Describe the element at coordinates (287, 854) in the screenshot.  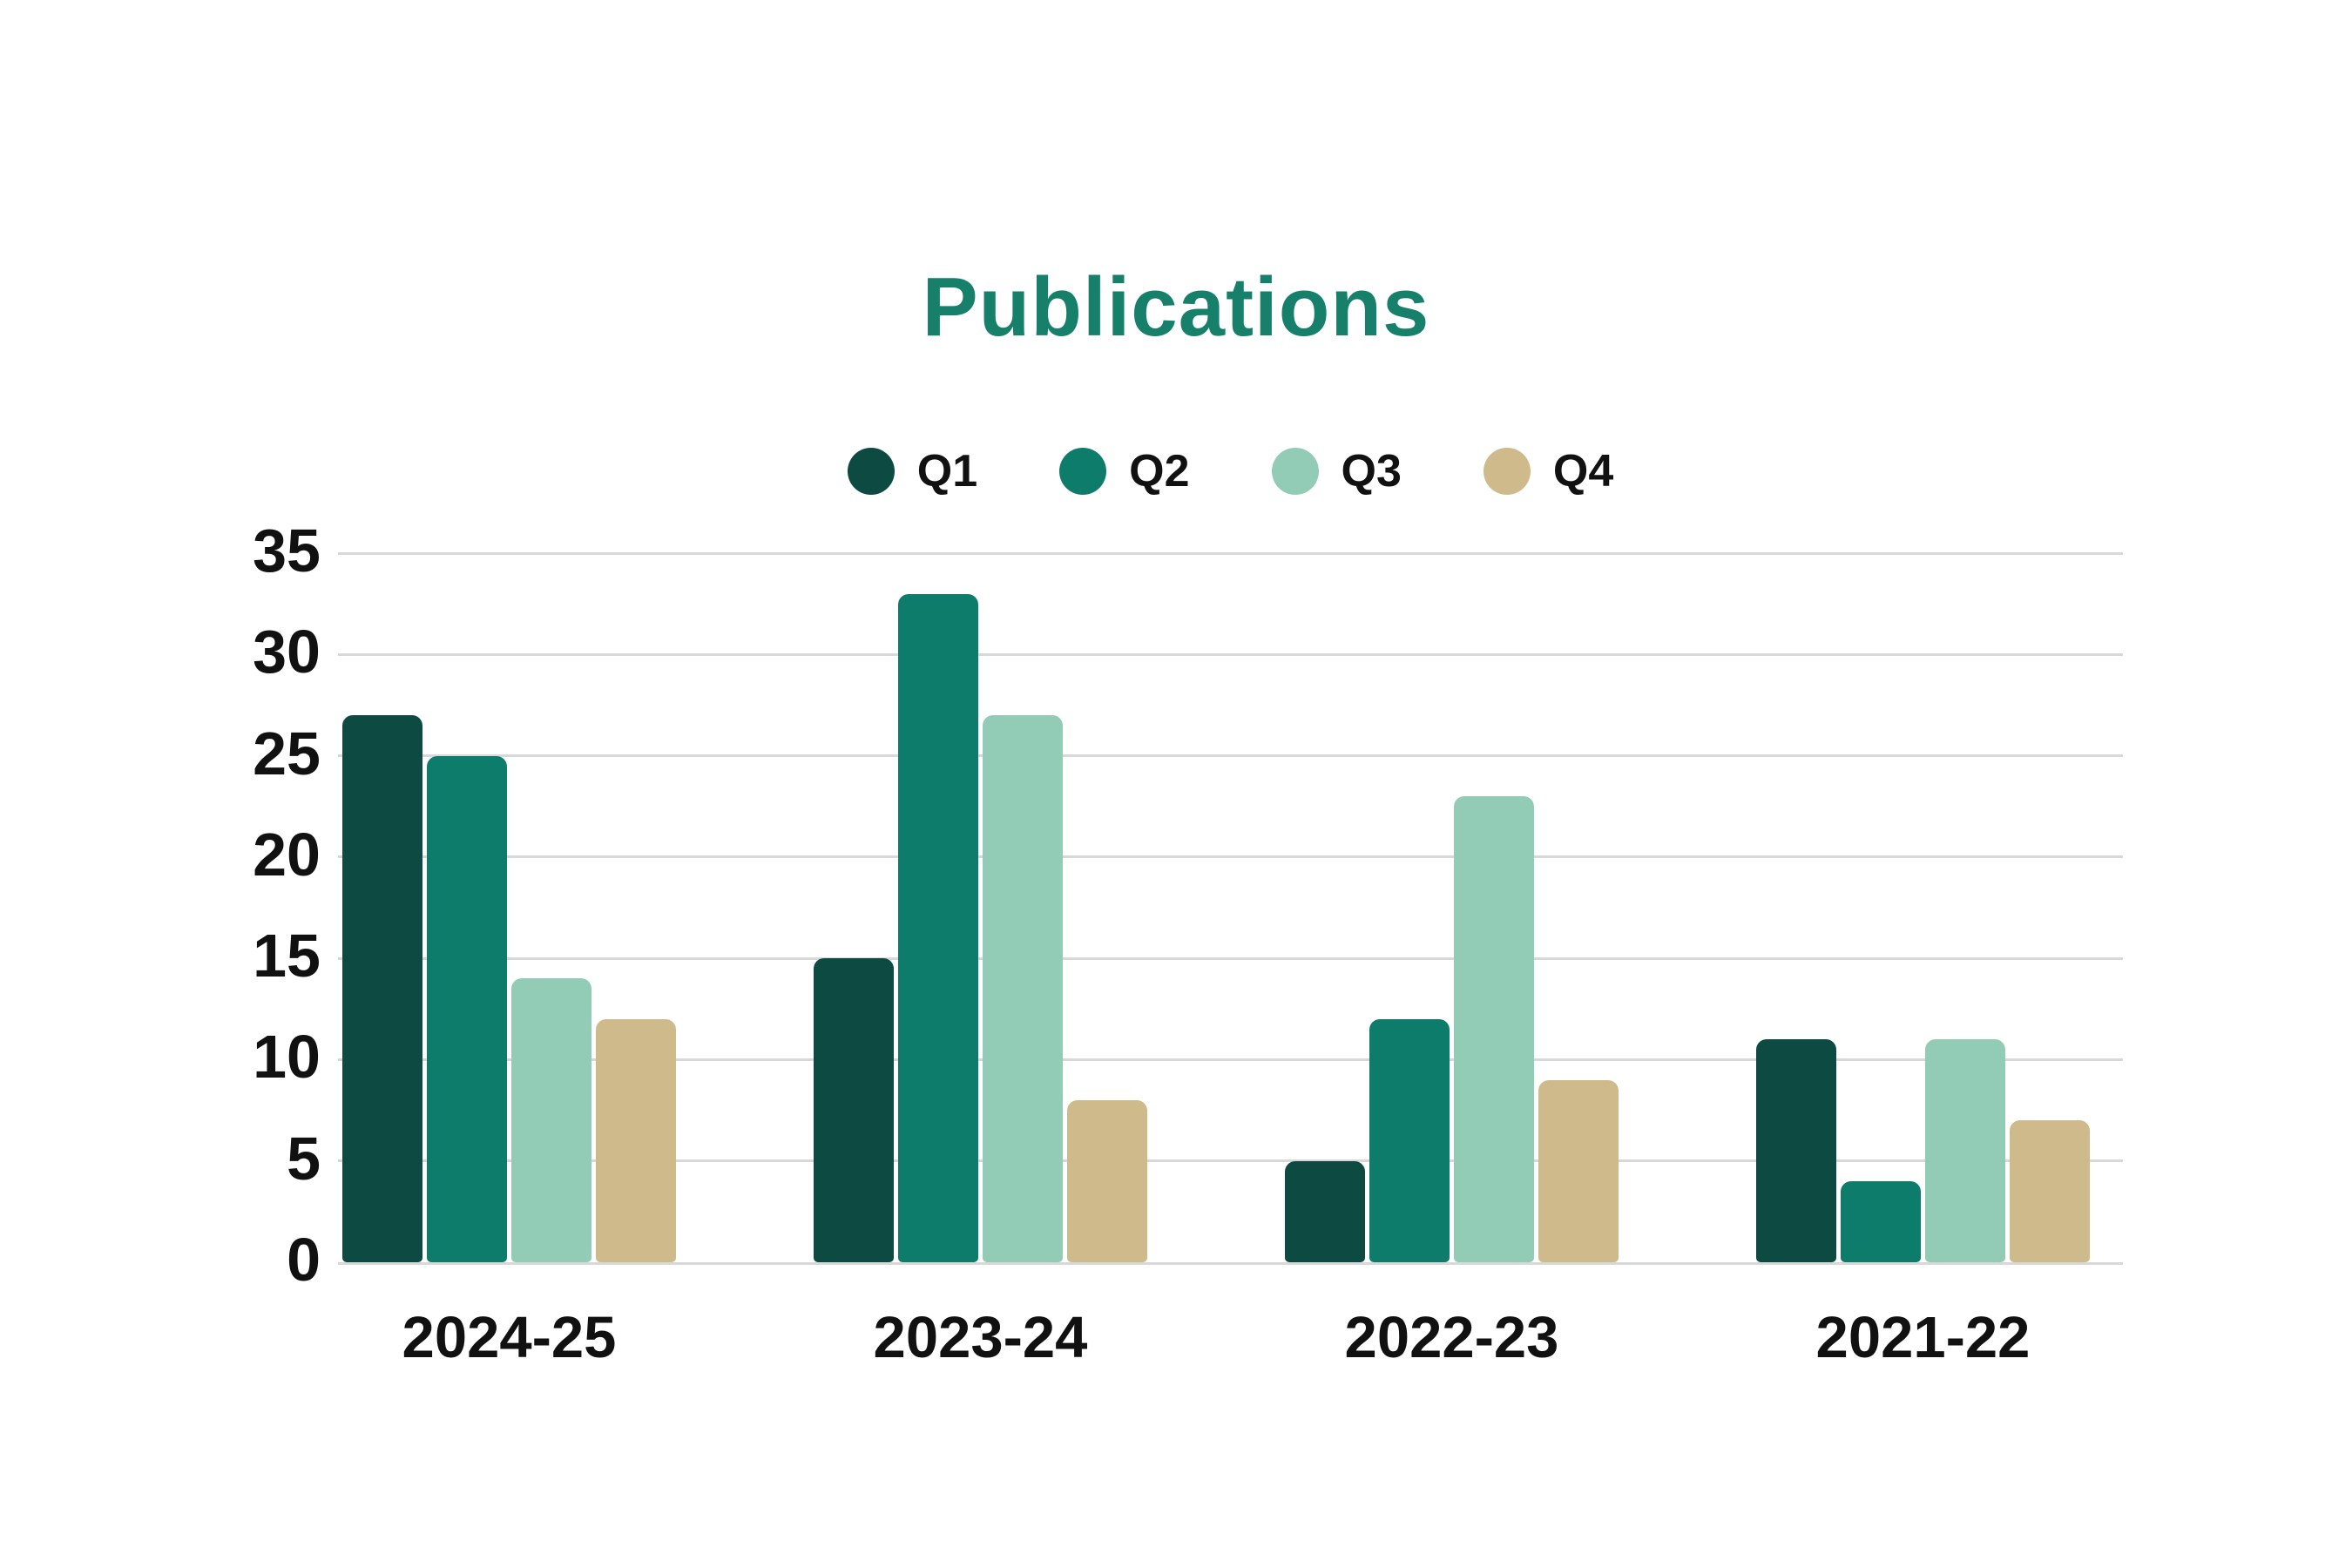
I see `y-axis-tick-20: 20` at that location.